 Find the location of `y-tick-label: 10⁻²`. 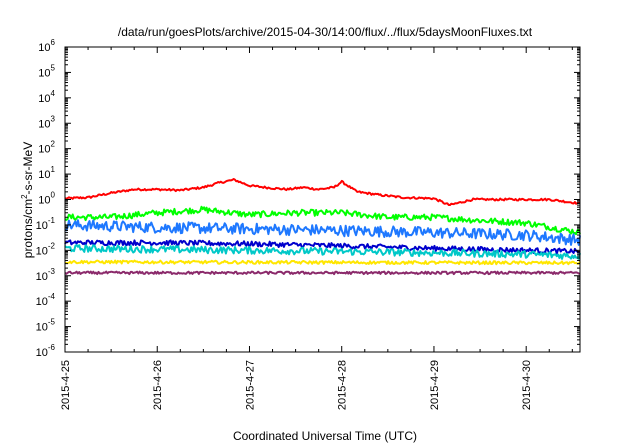

y-tick-label: 10⁻² is located at coordinates (46, 249).